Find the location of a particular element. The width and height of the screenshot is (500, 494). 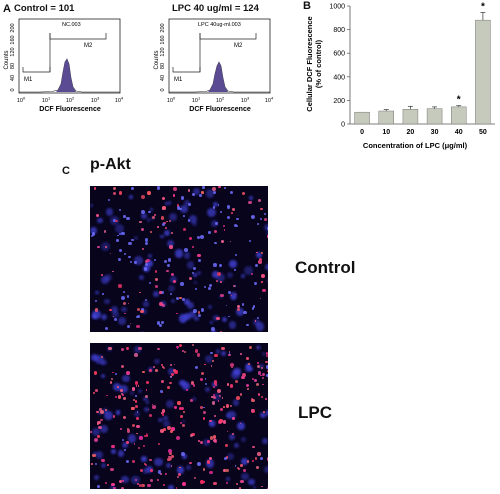

x-axis-label: DCF Fluorescence is located at coordinates (220, 109).